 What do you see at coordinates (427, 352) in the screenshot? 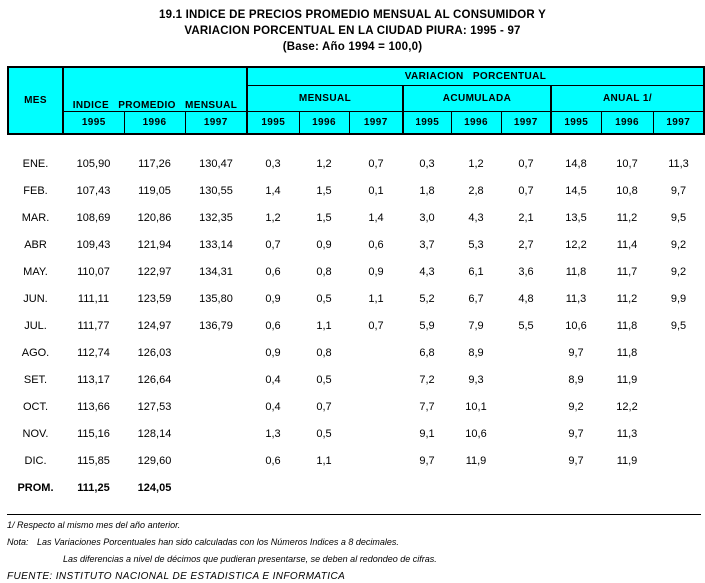
I see `value-cell: 6,8` at bounding box center [427, 352].